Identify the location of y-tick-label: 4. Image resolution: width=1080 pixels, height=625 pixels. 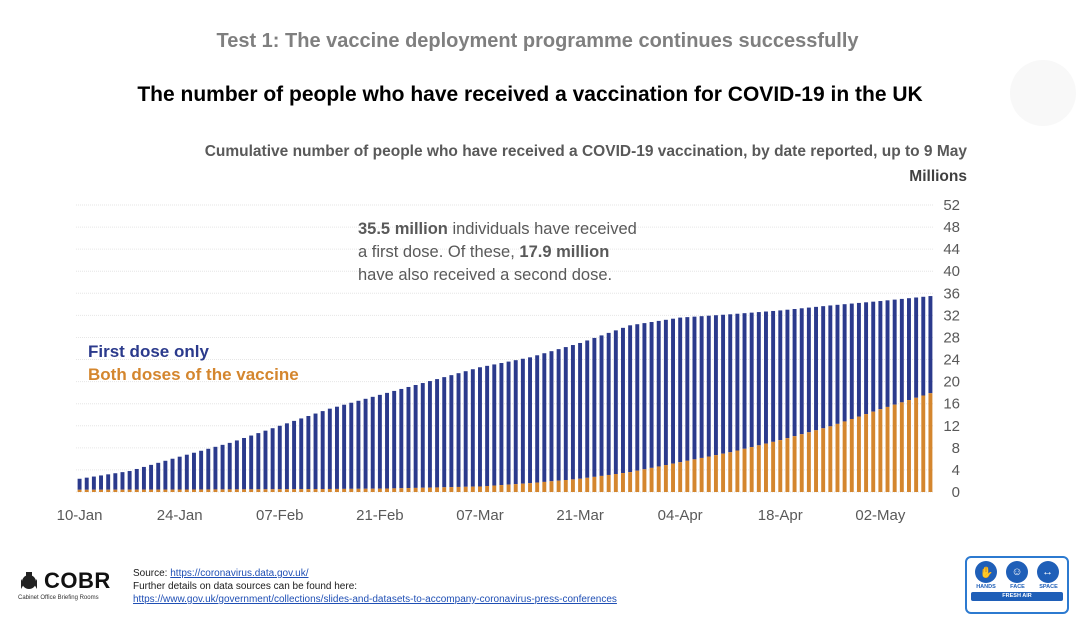
(956, 470).